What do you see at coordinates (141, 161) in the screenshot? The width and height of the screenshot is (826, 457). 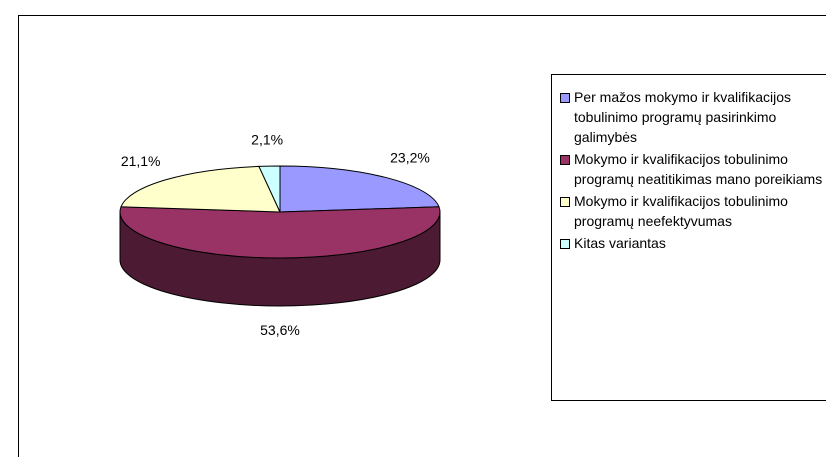 I see `data-label: 21,1%` at bounding box center [141, 161].